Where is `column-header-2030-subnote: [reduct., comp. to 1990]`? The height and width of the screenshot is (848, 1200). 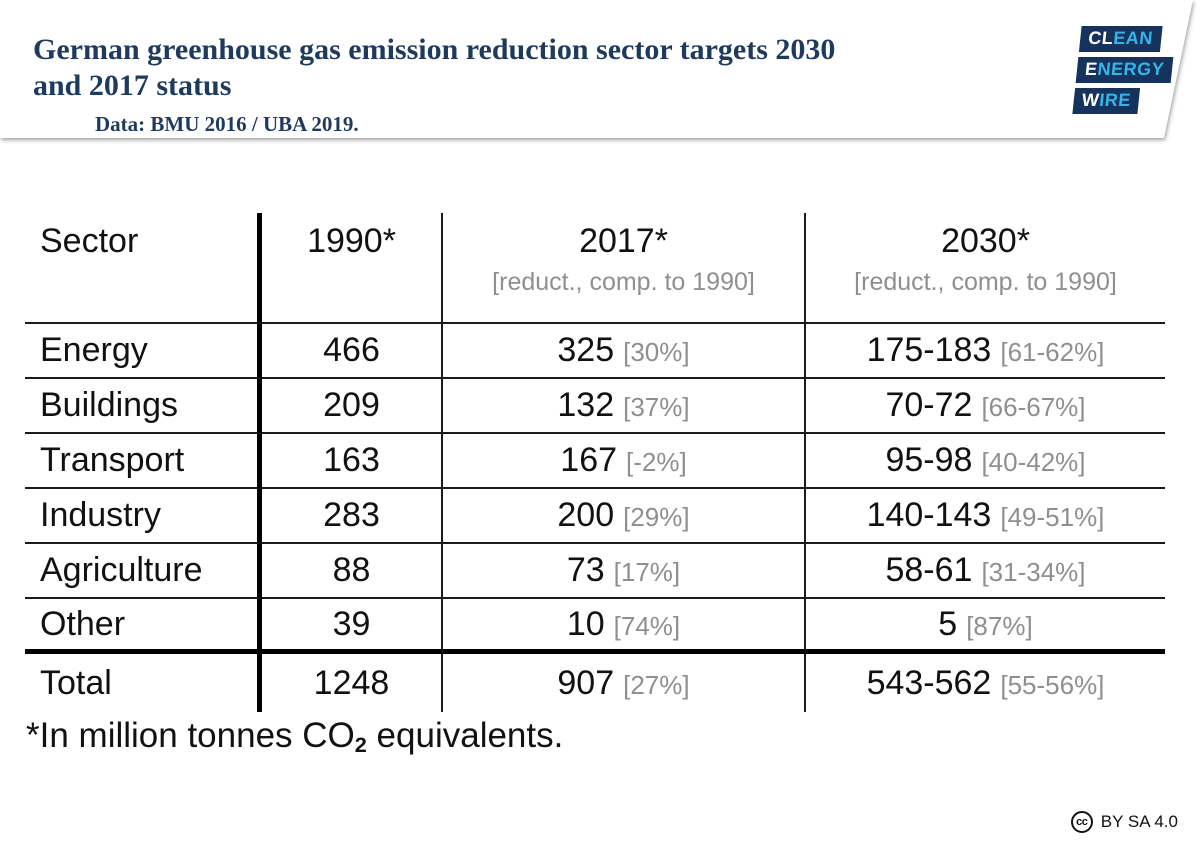
column-header-2030-subnote: [reduct., comp. to 1990] is located at coordinates (985, 282).